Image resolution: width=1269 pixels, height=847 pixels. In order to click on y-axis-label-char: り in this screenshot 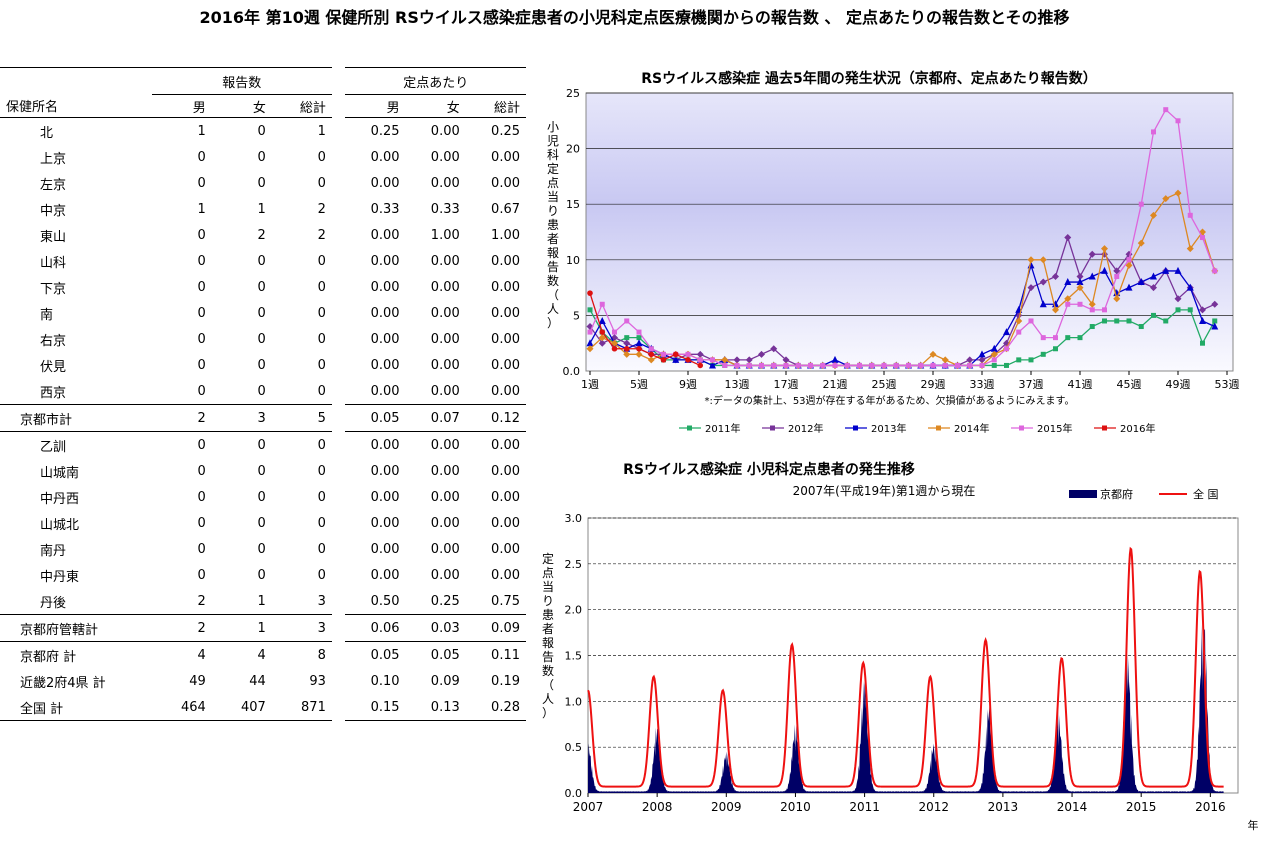, I will do `click(553, 211)`.